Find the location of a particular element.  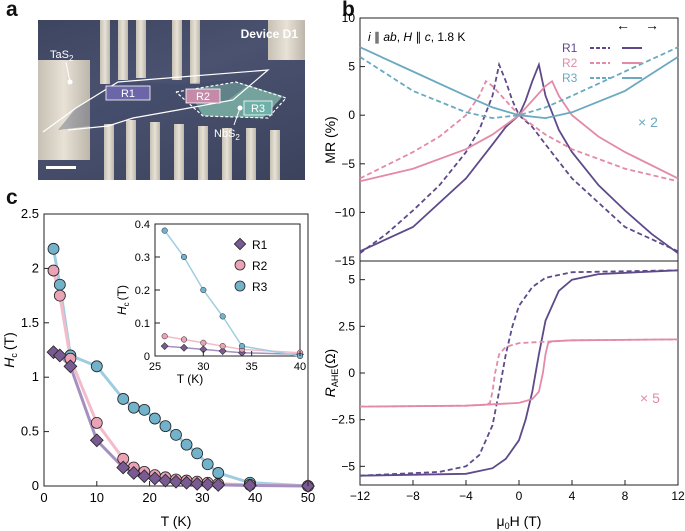

inset-line-r2 is located at coordinates (232, 344).